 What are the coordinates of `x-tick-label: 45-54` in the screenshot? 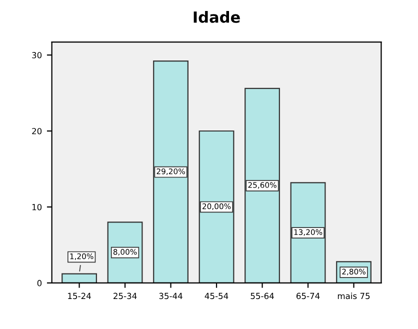 It's located at (216, 296).